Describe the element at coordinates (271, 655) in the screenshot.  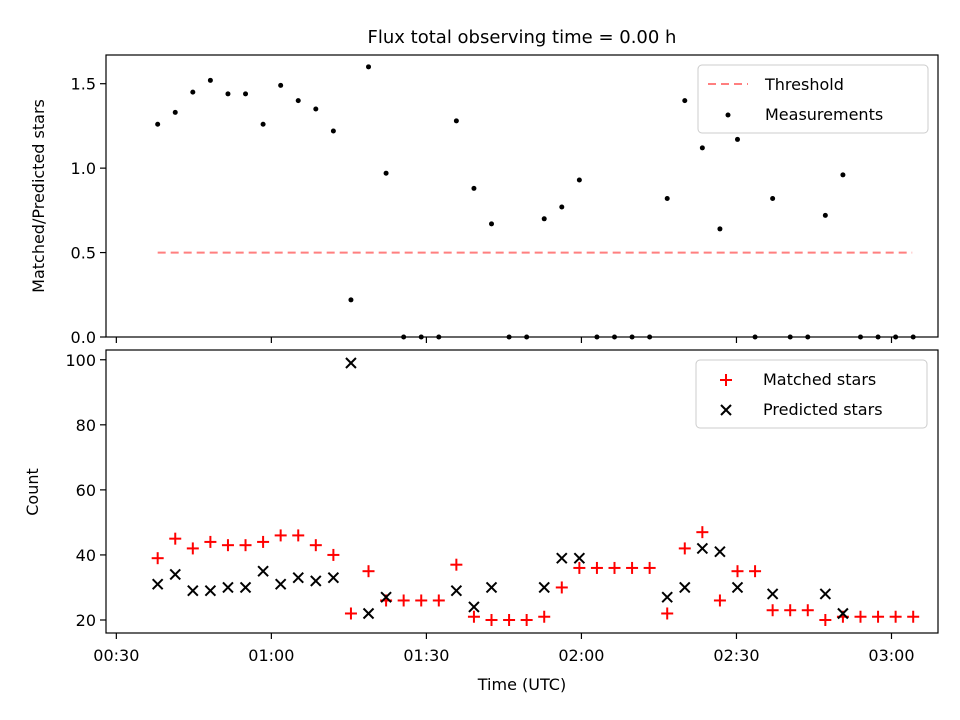
I see `bottom-x-tick-label: 01:00` at that location.